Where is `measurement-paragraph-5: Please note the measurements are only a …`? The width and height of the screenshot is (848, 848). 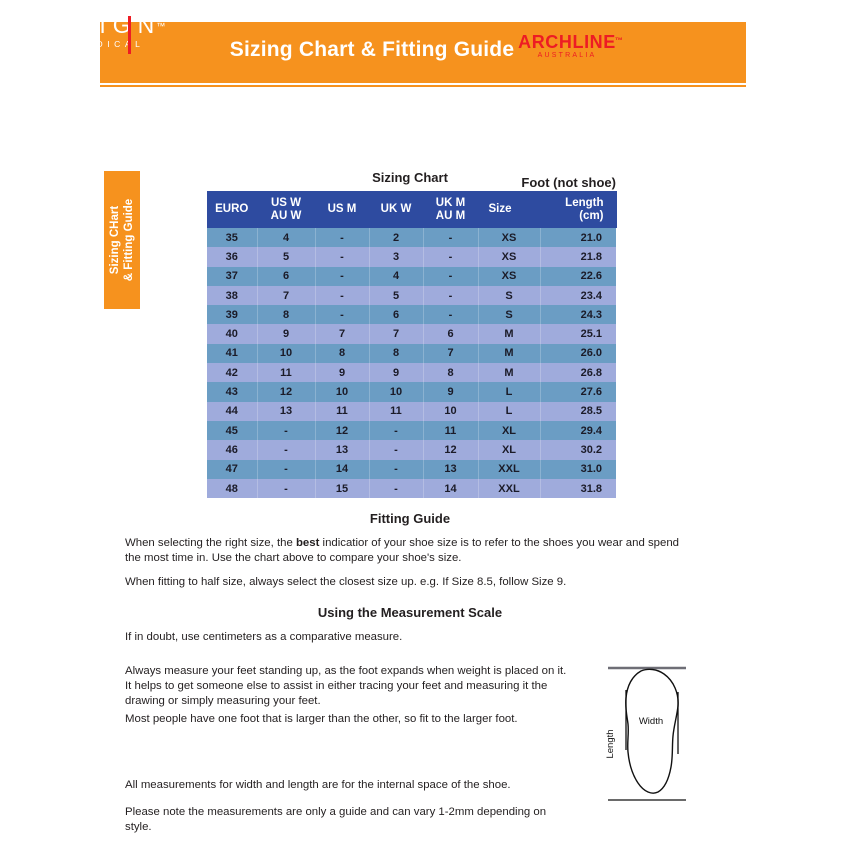
measurement-paragraph-5: Please note the measurements are only a … is located at coordinates (336, 819).